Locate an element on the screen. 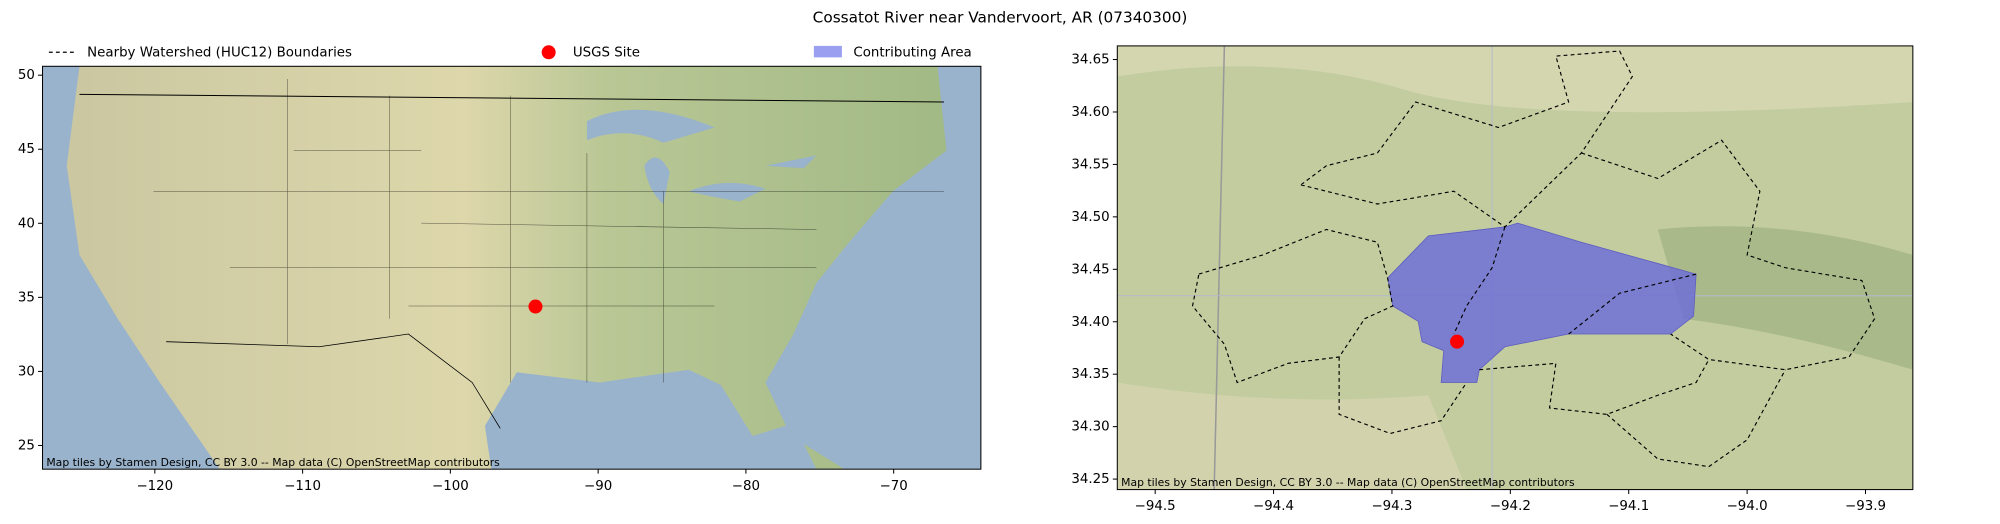 The image size is (2000, 524). legend-label: USGS Site is located at coordinates (606, 52).